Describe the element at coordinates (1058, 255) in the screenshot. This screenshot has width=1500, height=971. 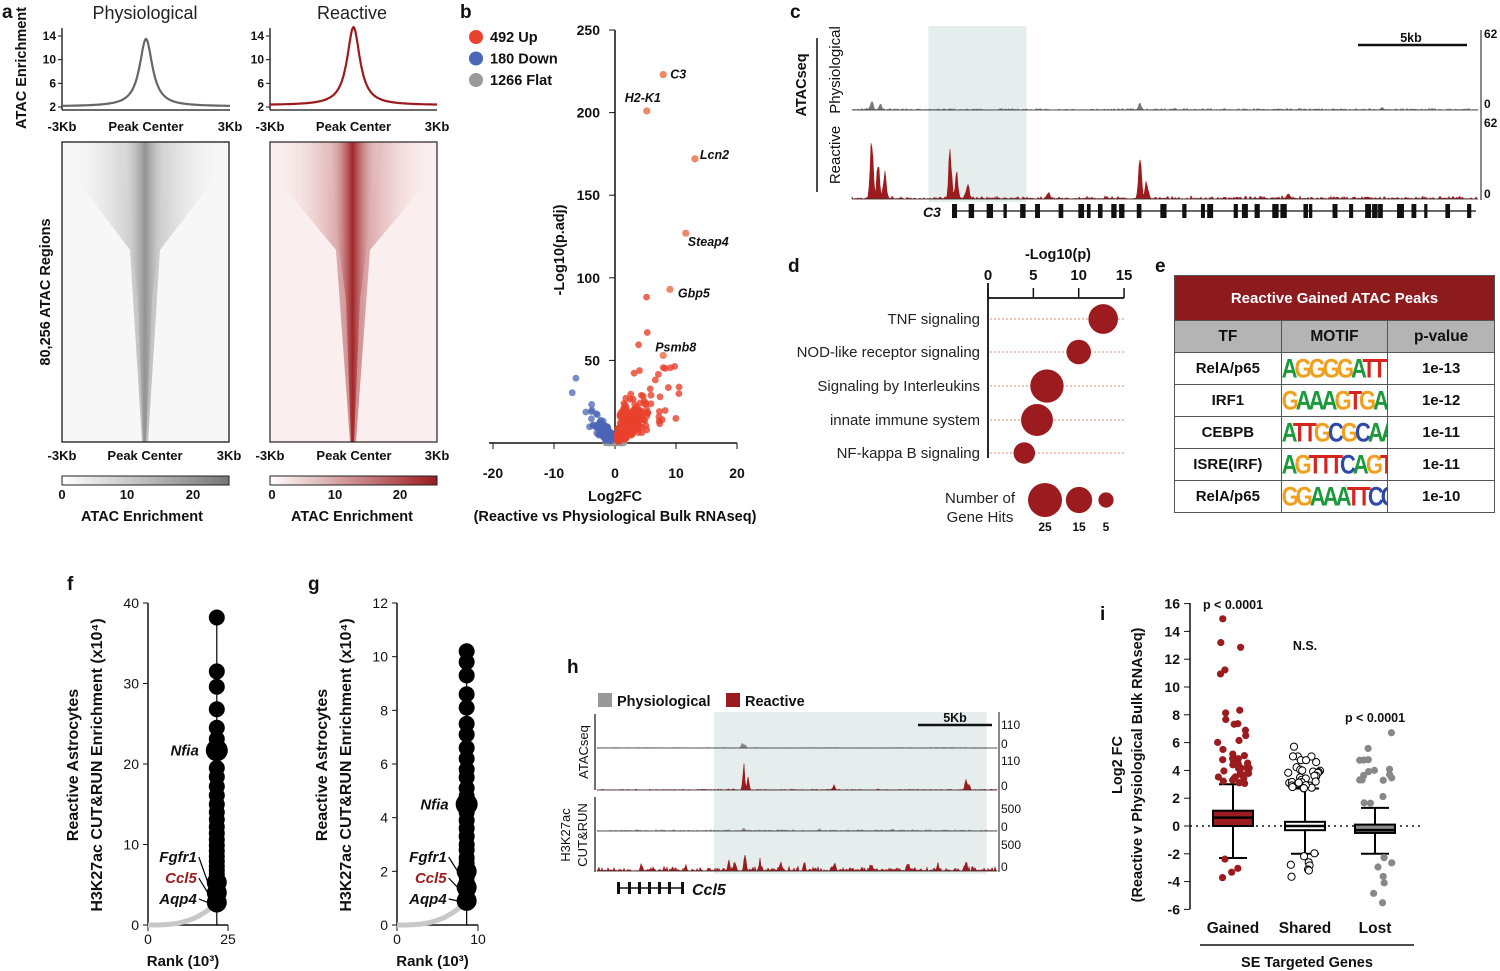
I see `dotplot-xlabel: -Log10(p)` at that location.